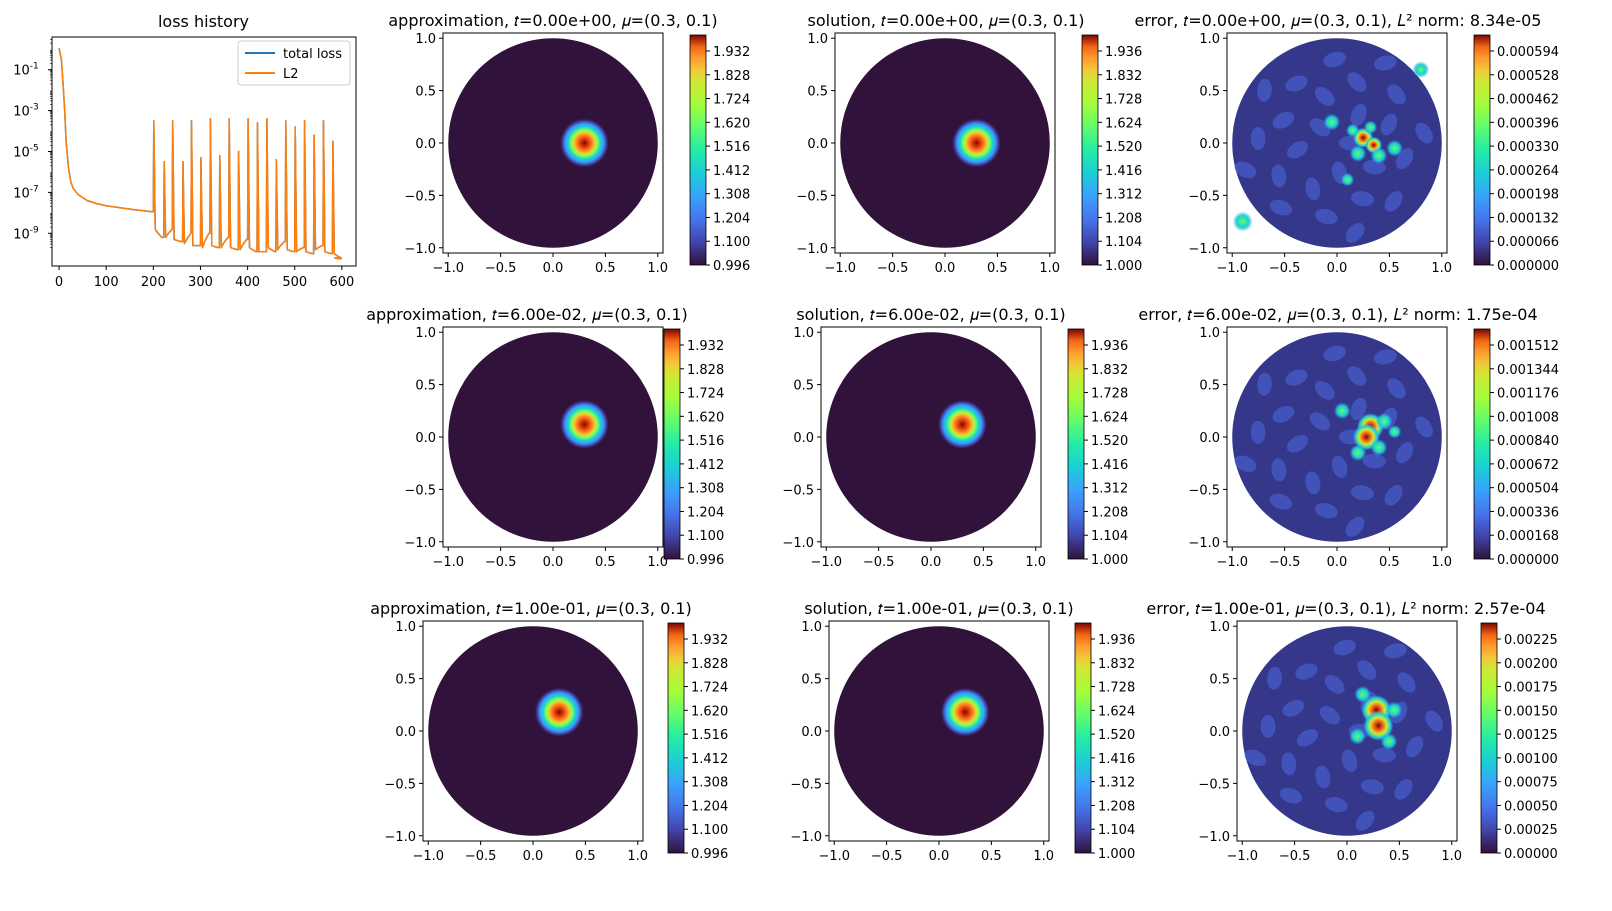 The height and width of the screenshot is (911, 1612). I want to click on colorbar-tick-label: 1.312, so click(1116, 783).